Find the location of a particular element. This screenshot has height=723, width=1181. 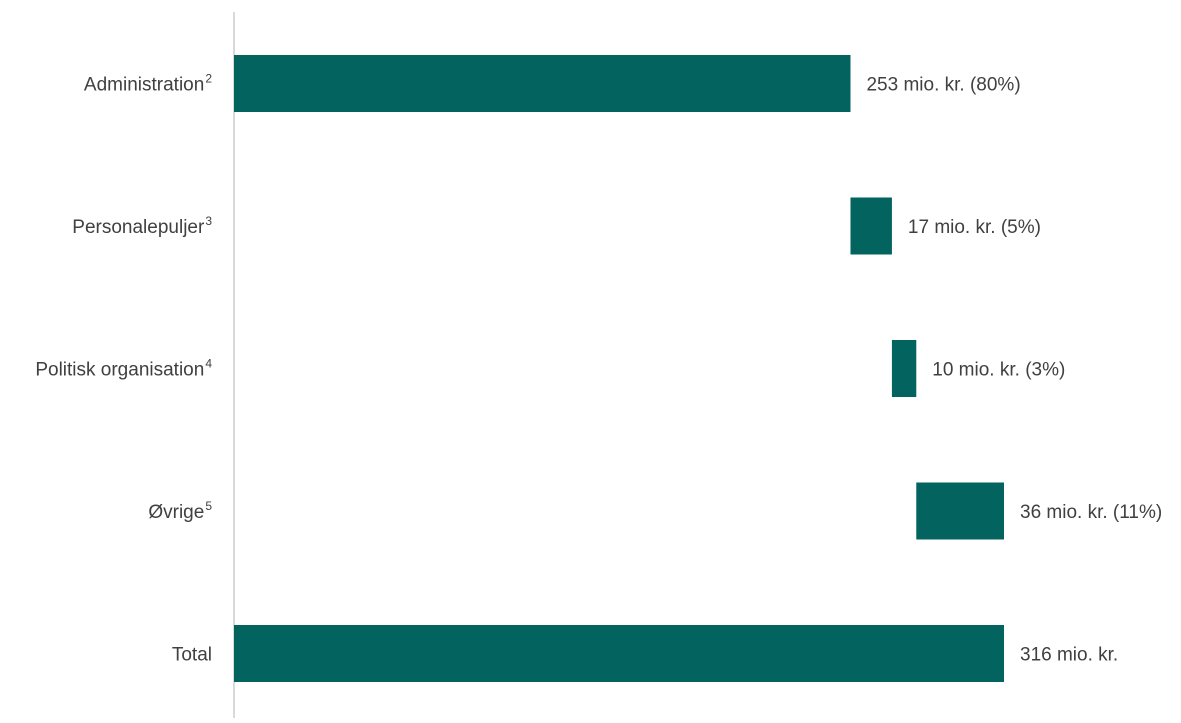

data-label: 10 mio. kr. (3%) is located at coordinates (998, 370).